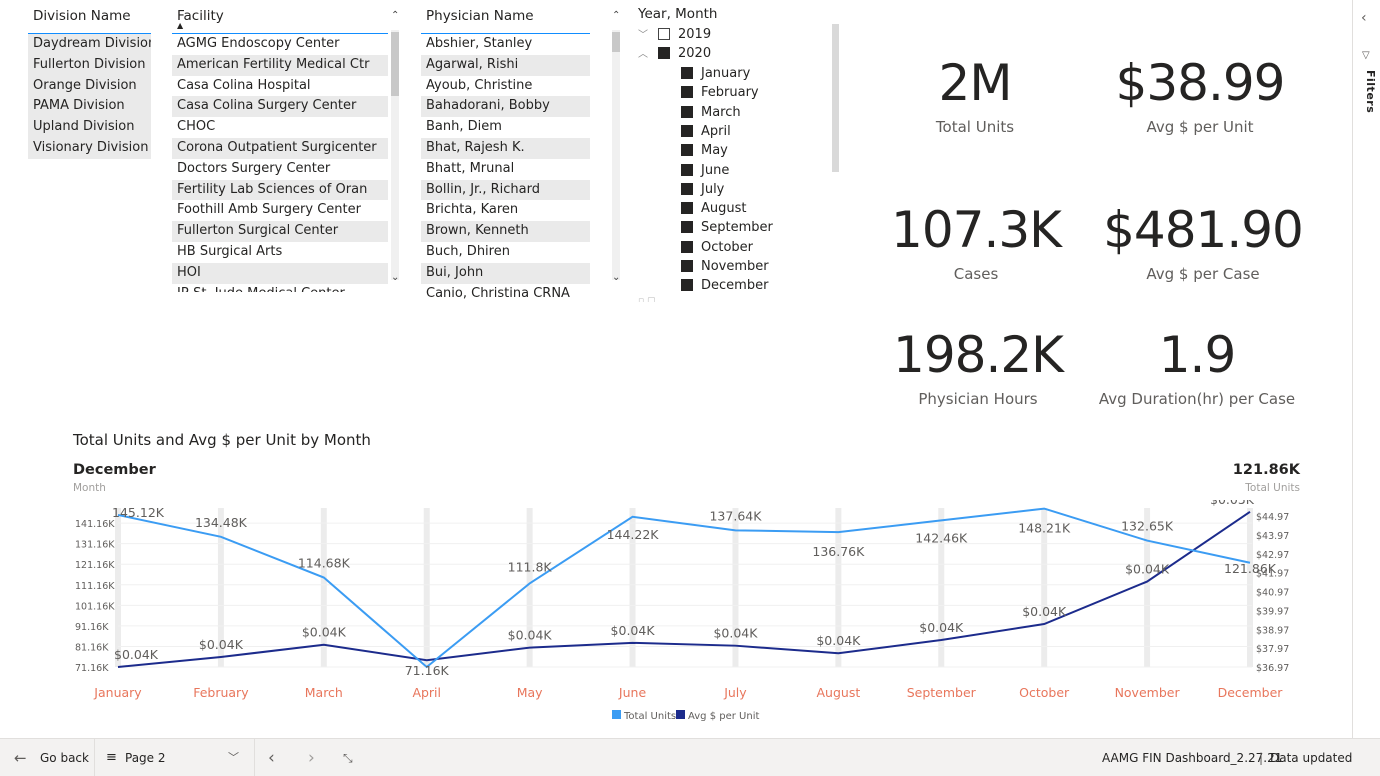 This screenshot has width=1380, height=776. I want to click on x-axis-label: July, so click(735, 692).